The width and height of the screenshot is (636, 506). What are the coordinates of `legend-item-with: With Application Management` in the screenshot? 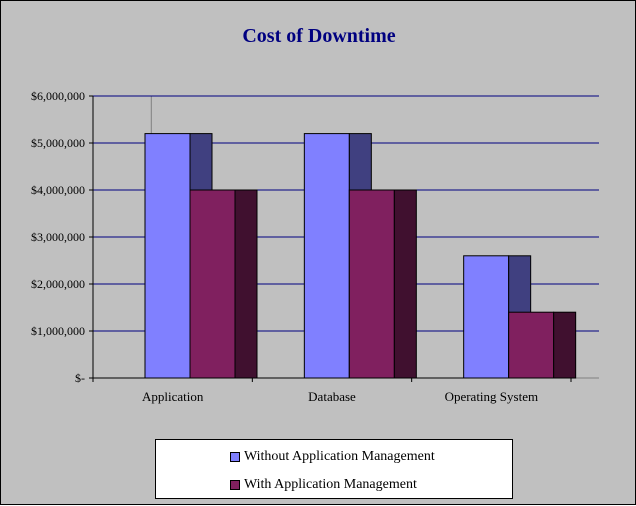 It's located at (323, 485).